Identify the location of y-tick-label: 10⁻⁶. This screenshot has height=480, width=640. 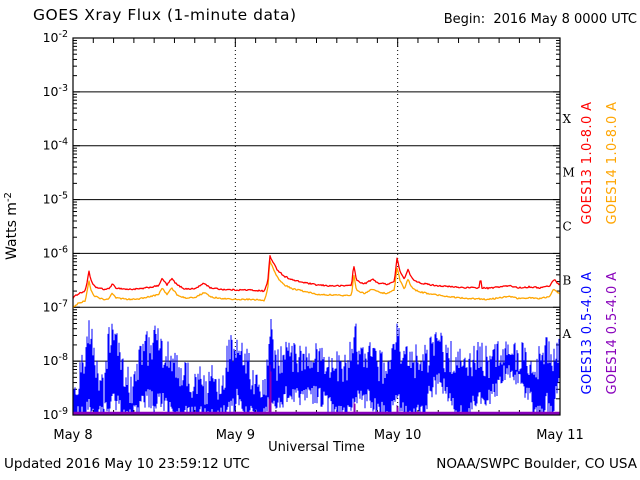
(55, 252).